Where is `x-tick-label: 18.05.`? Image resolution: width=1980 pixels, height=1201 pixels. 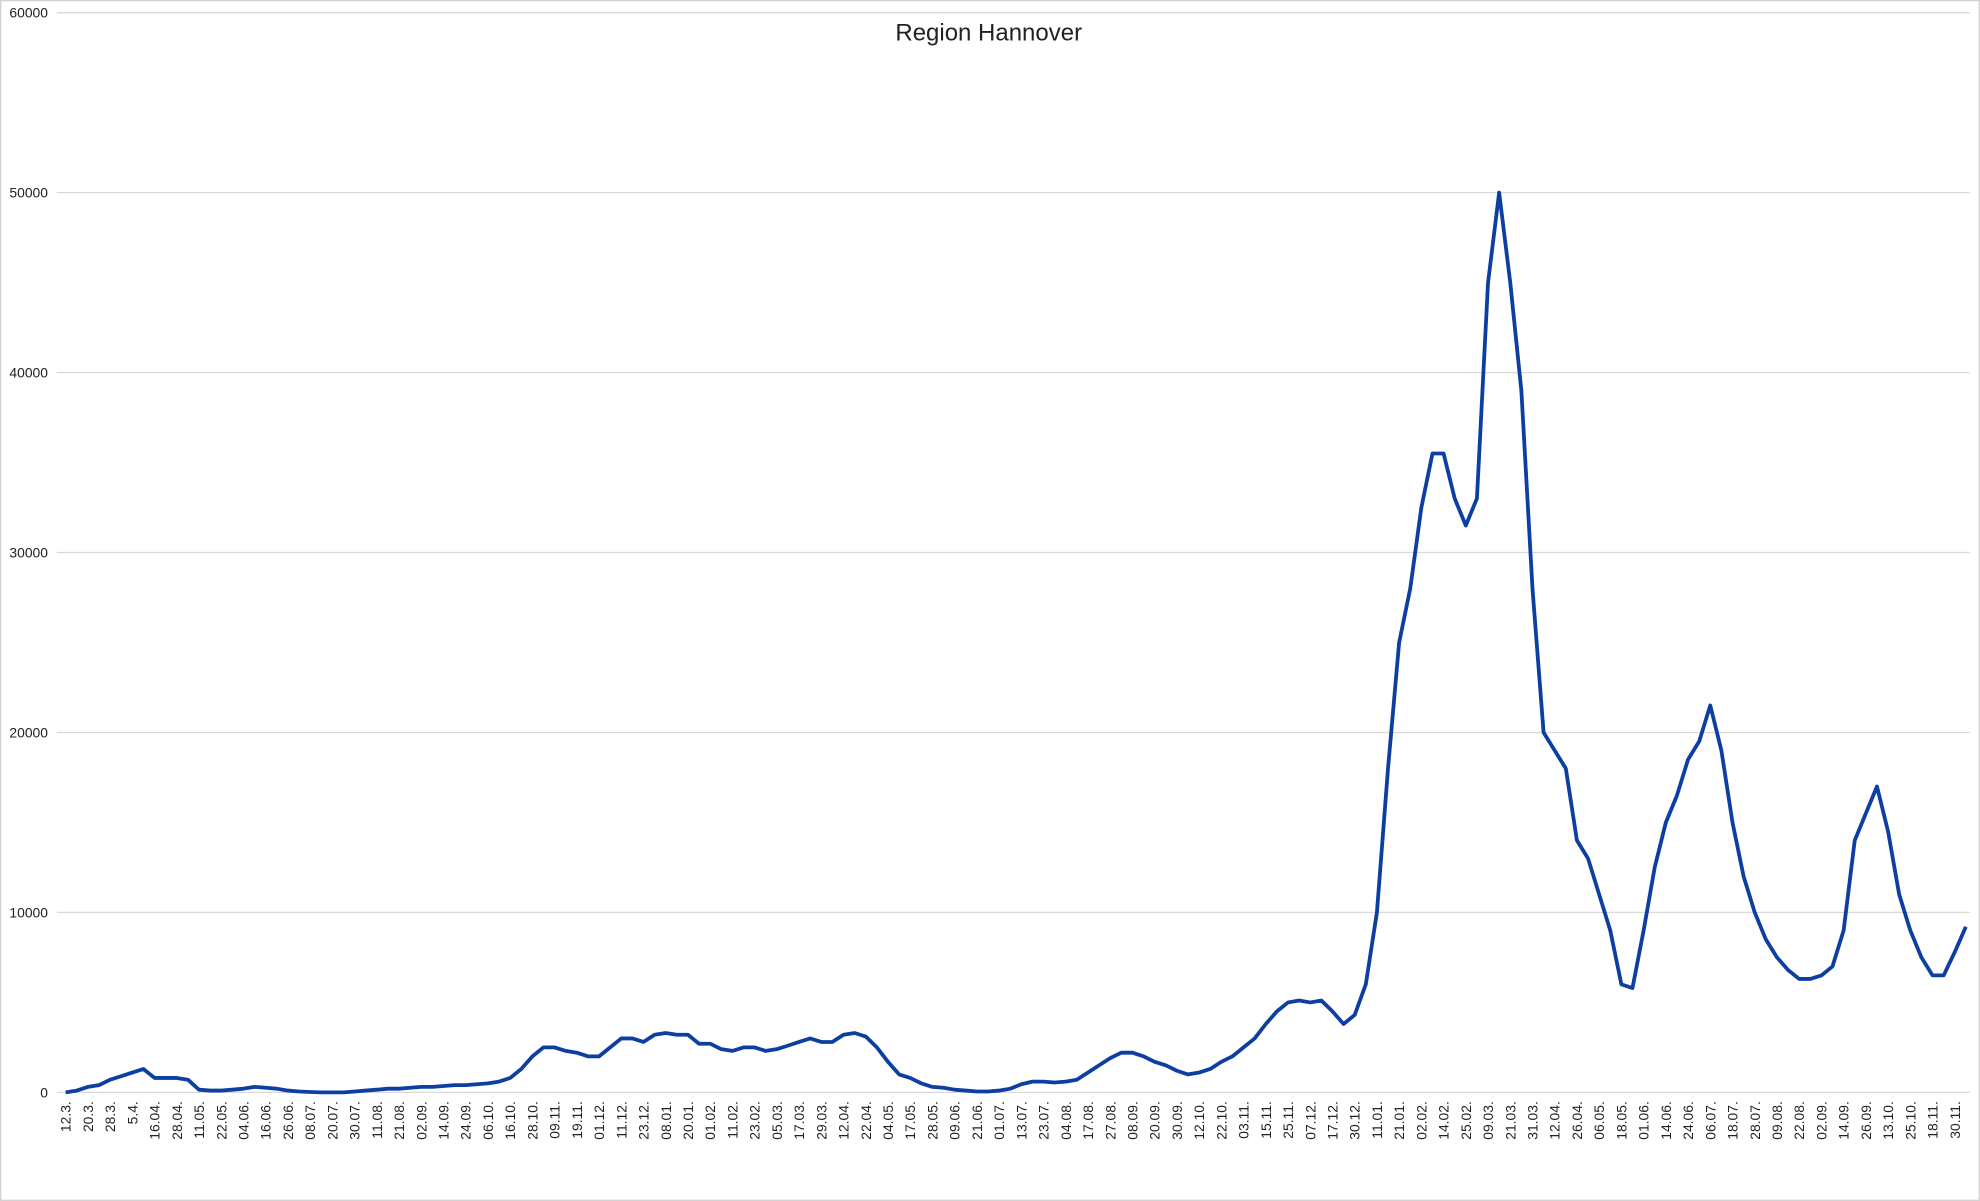
x-tick-label: 18.05. is located at coordinates (1621, 1120).